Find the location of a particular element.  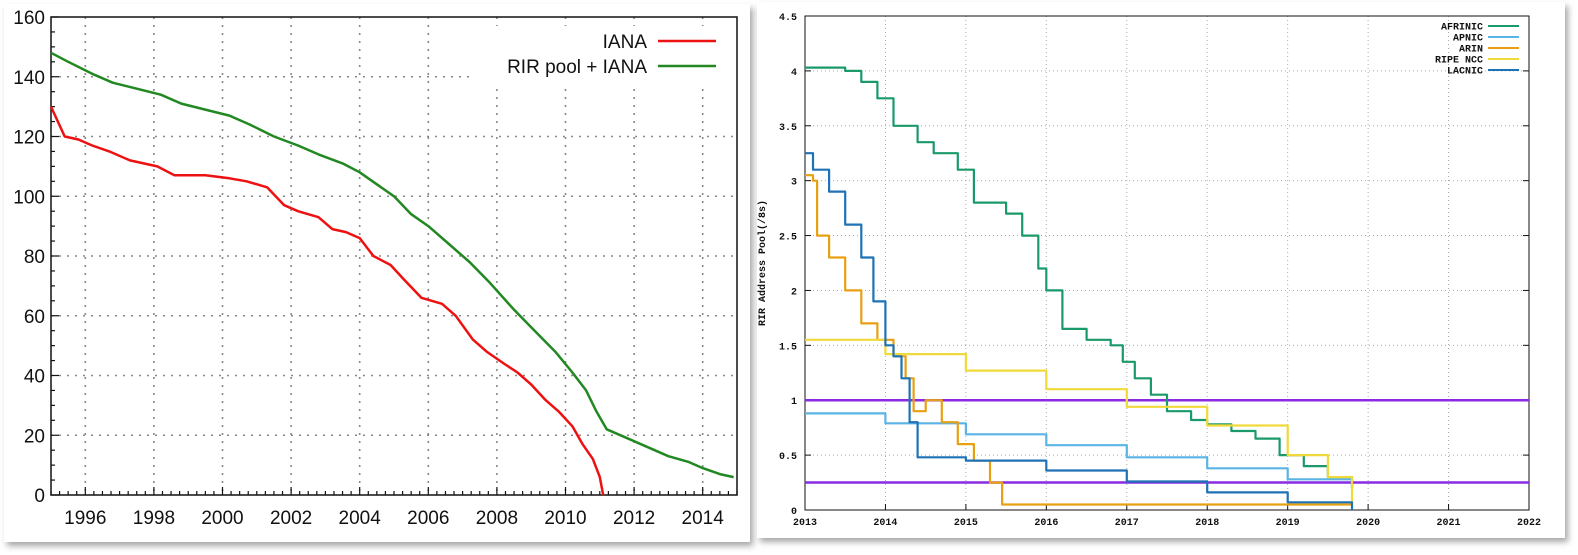

series-line-ripe-ncc is located at coordinates (1079, 421).